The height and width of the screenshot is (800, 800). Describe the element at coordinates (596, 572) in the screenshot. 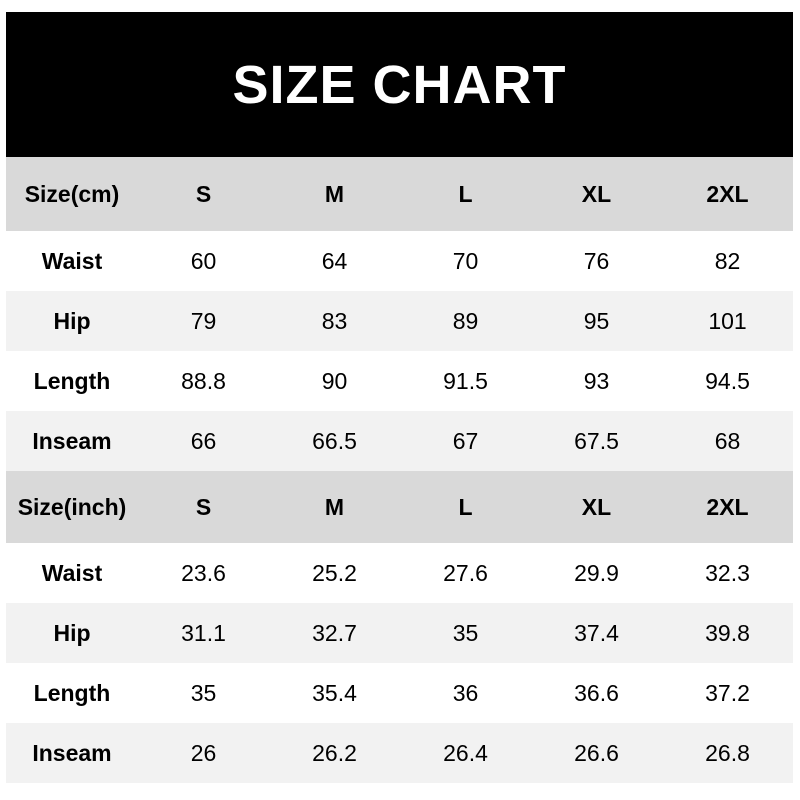

I see `measurement-value: 29.9` at that location.